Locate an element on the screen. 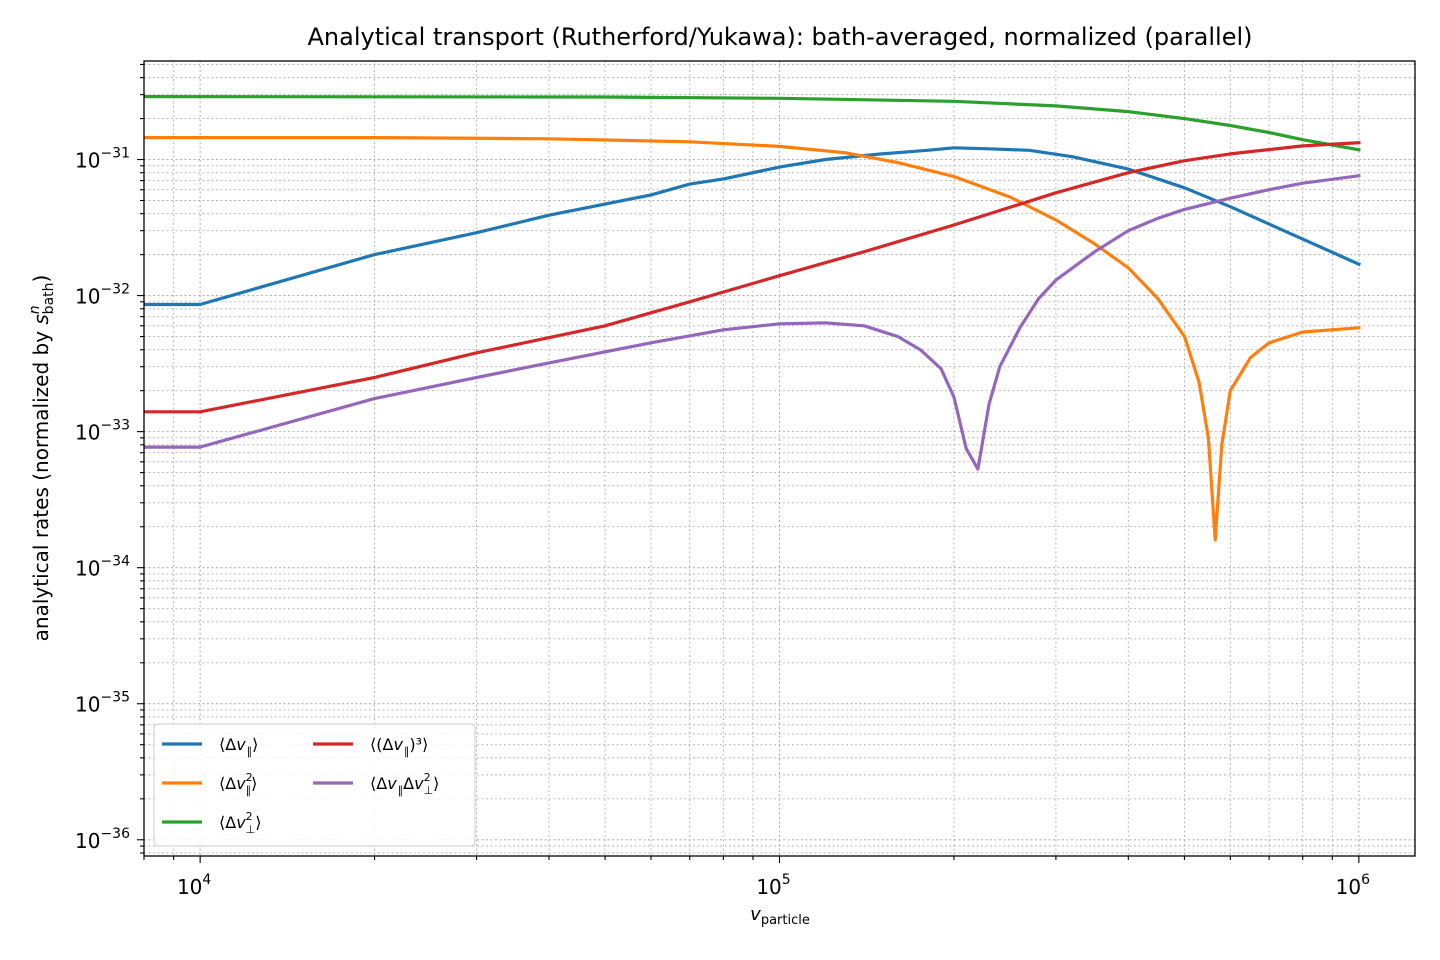  y-tick-label-exponent: −35 is located at coordinates (115, 698).